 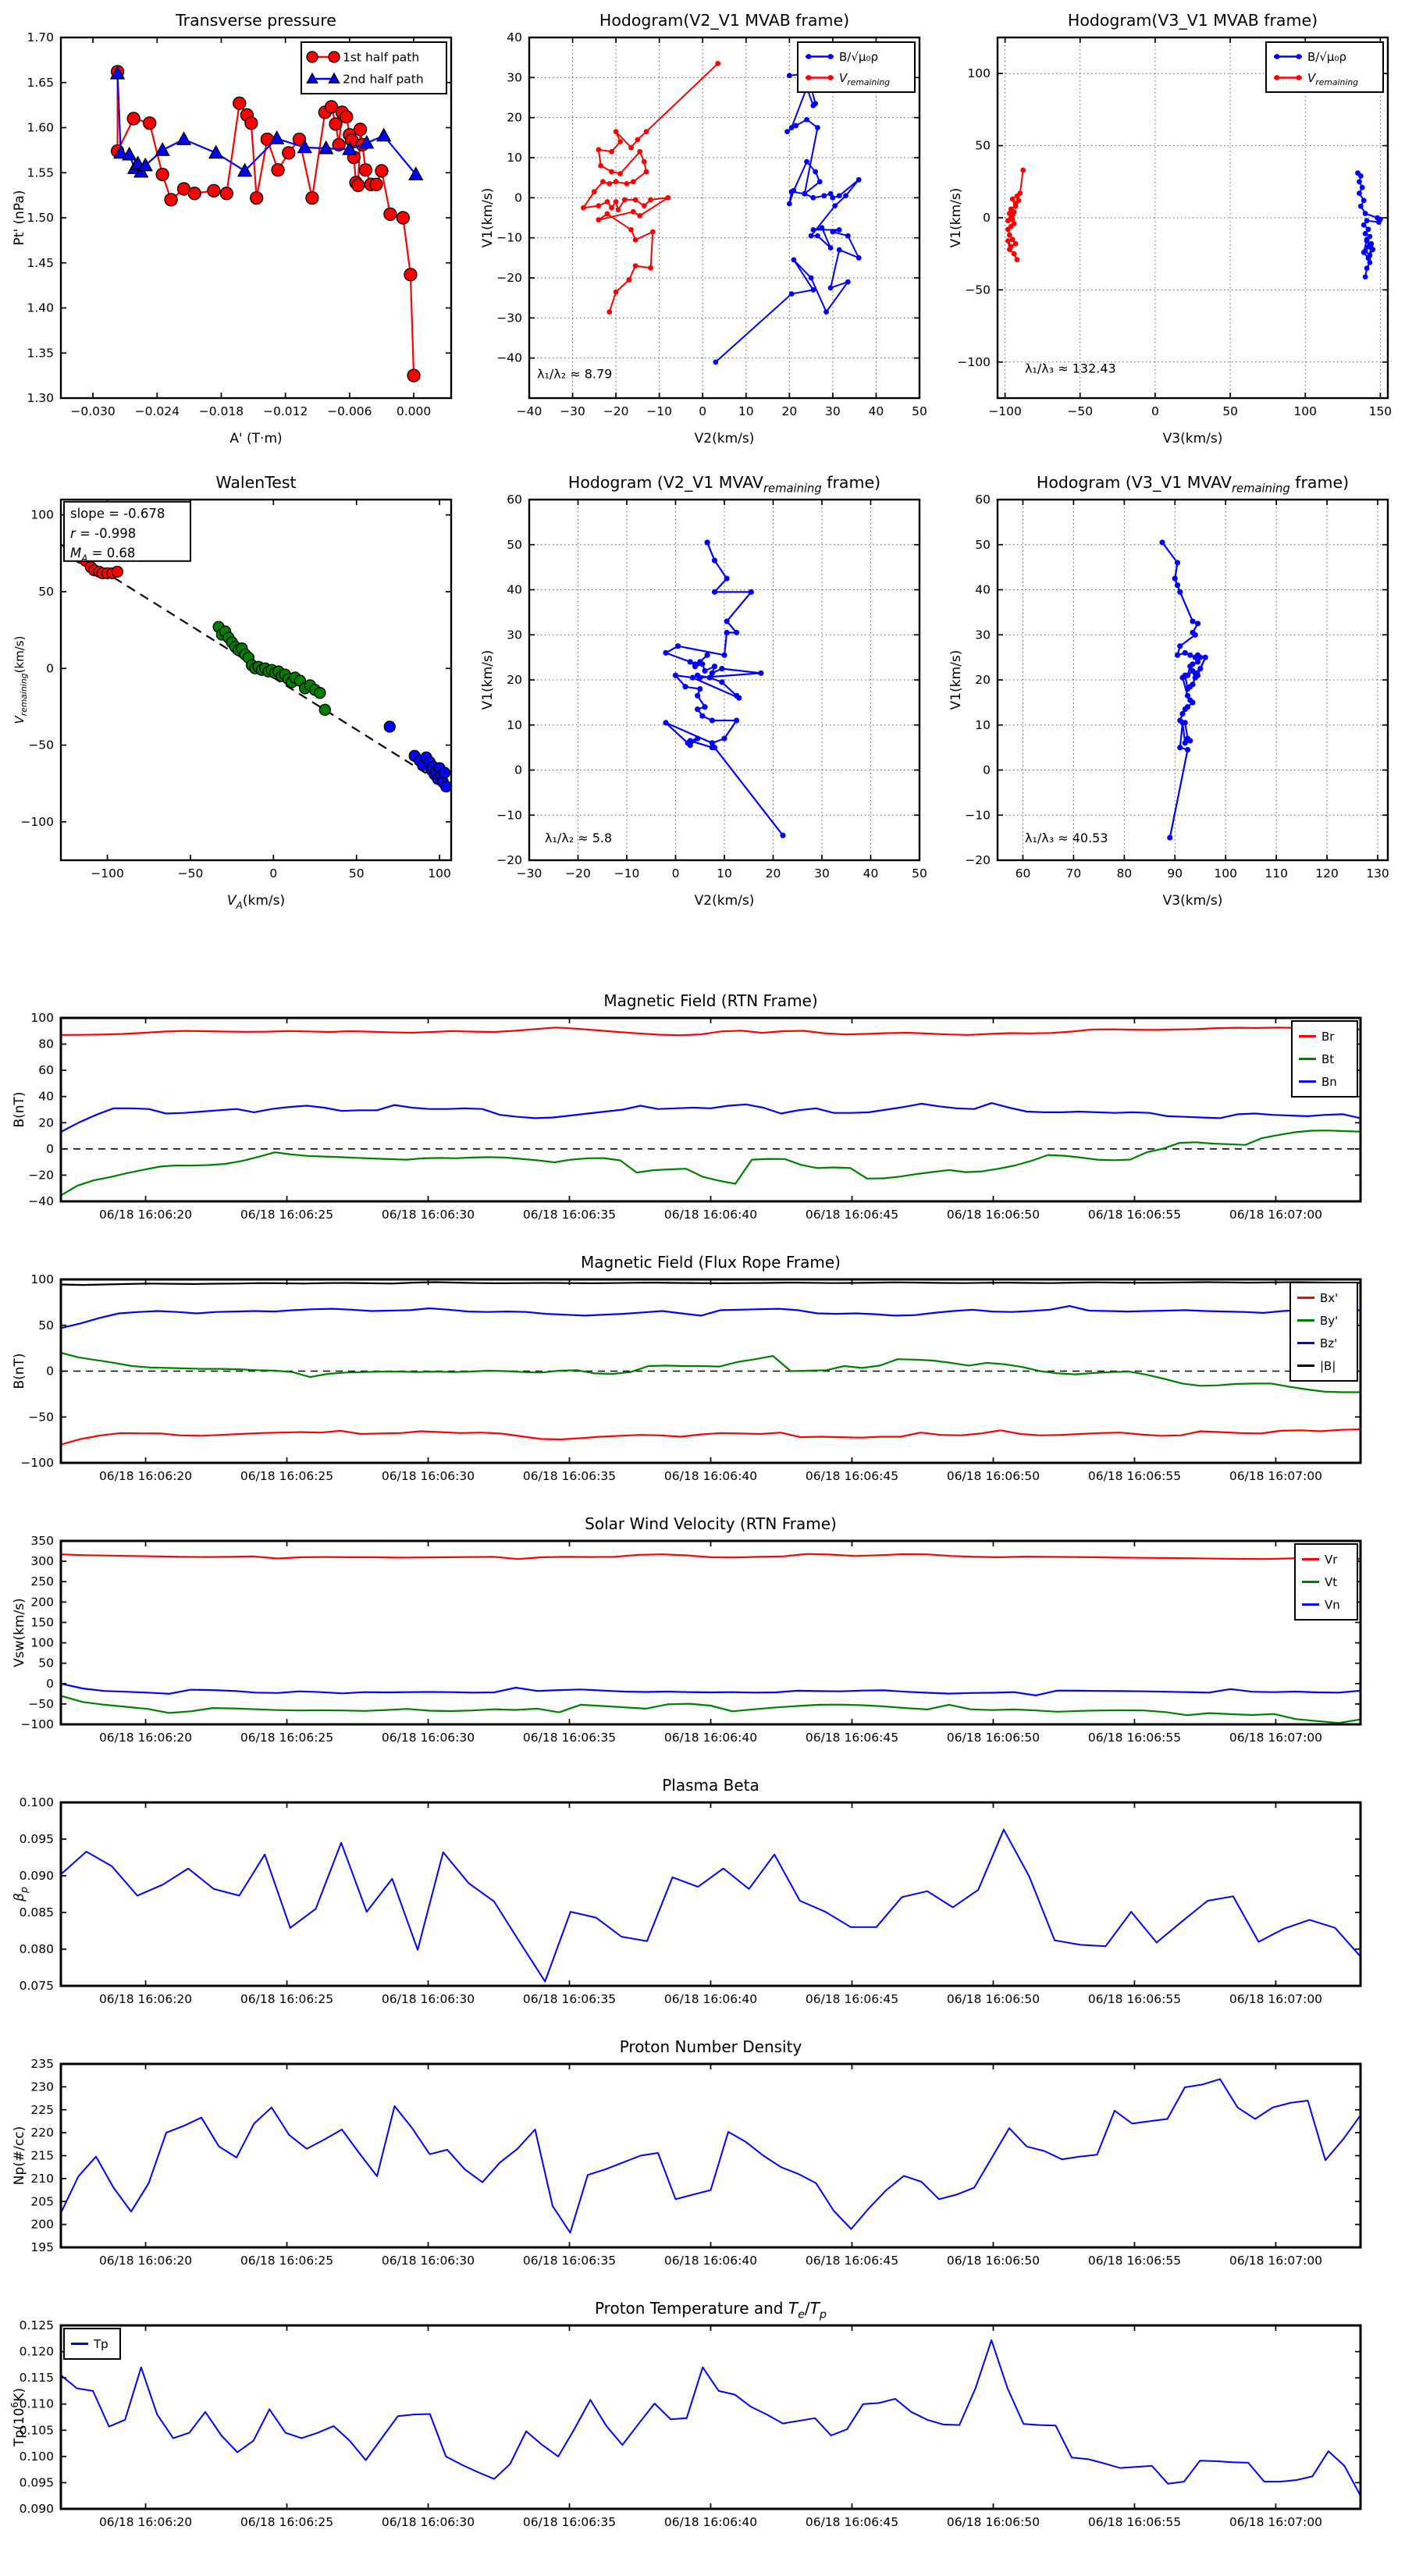 What do you see at coordinates (287, 1476) in the screenshot?
I see `x-tick-label: 06/18 16:06:25` at bounding box center [287, 1476].